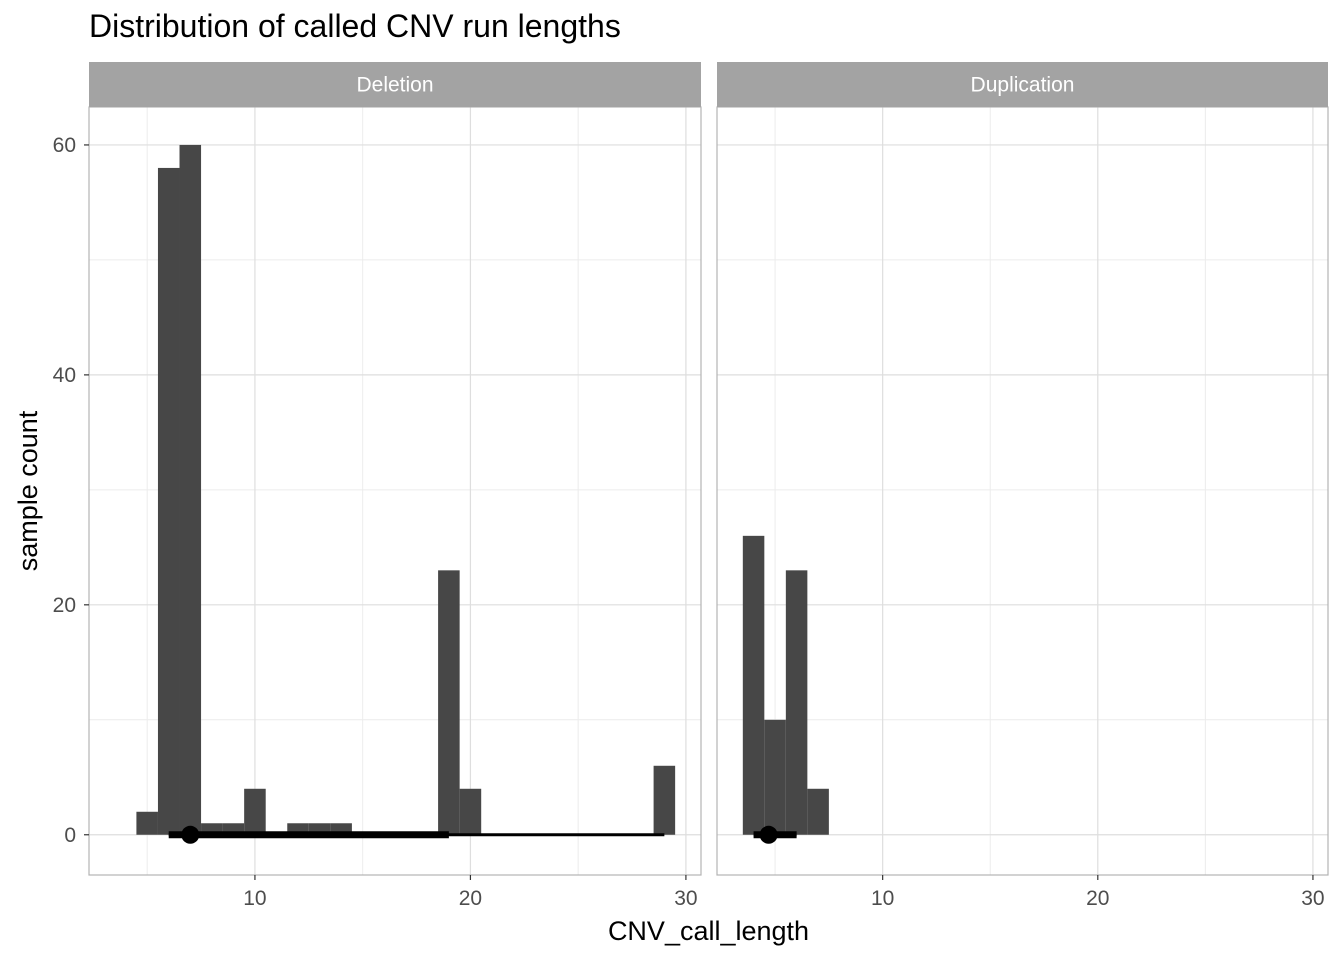 The height and width of the screenshot is (960, 1344). What do you see at coordinates (355, 26) in the screenshot?
I see `chart-title: Distribution of called CNV run lengths` at bounding box center [355, 26].